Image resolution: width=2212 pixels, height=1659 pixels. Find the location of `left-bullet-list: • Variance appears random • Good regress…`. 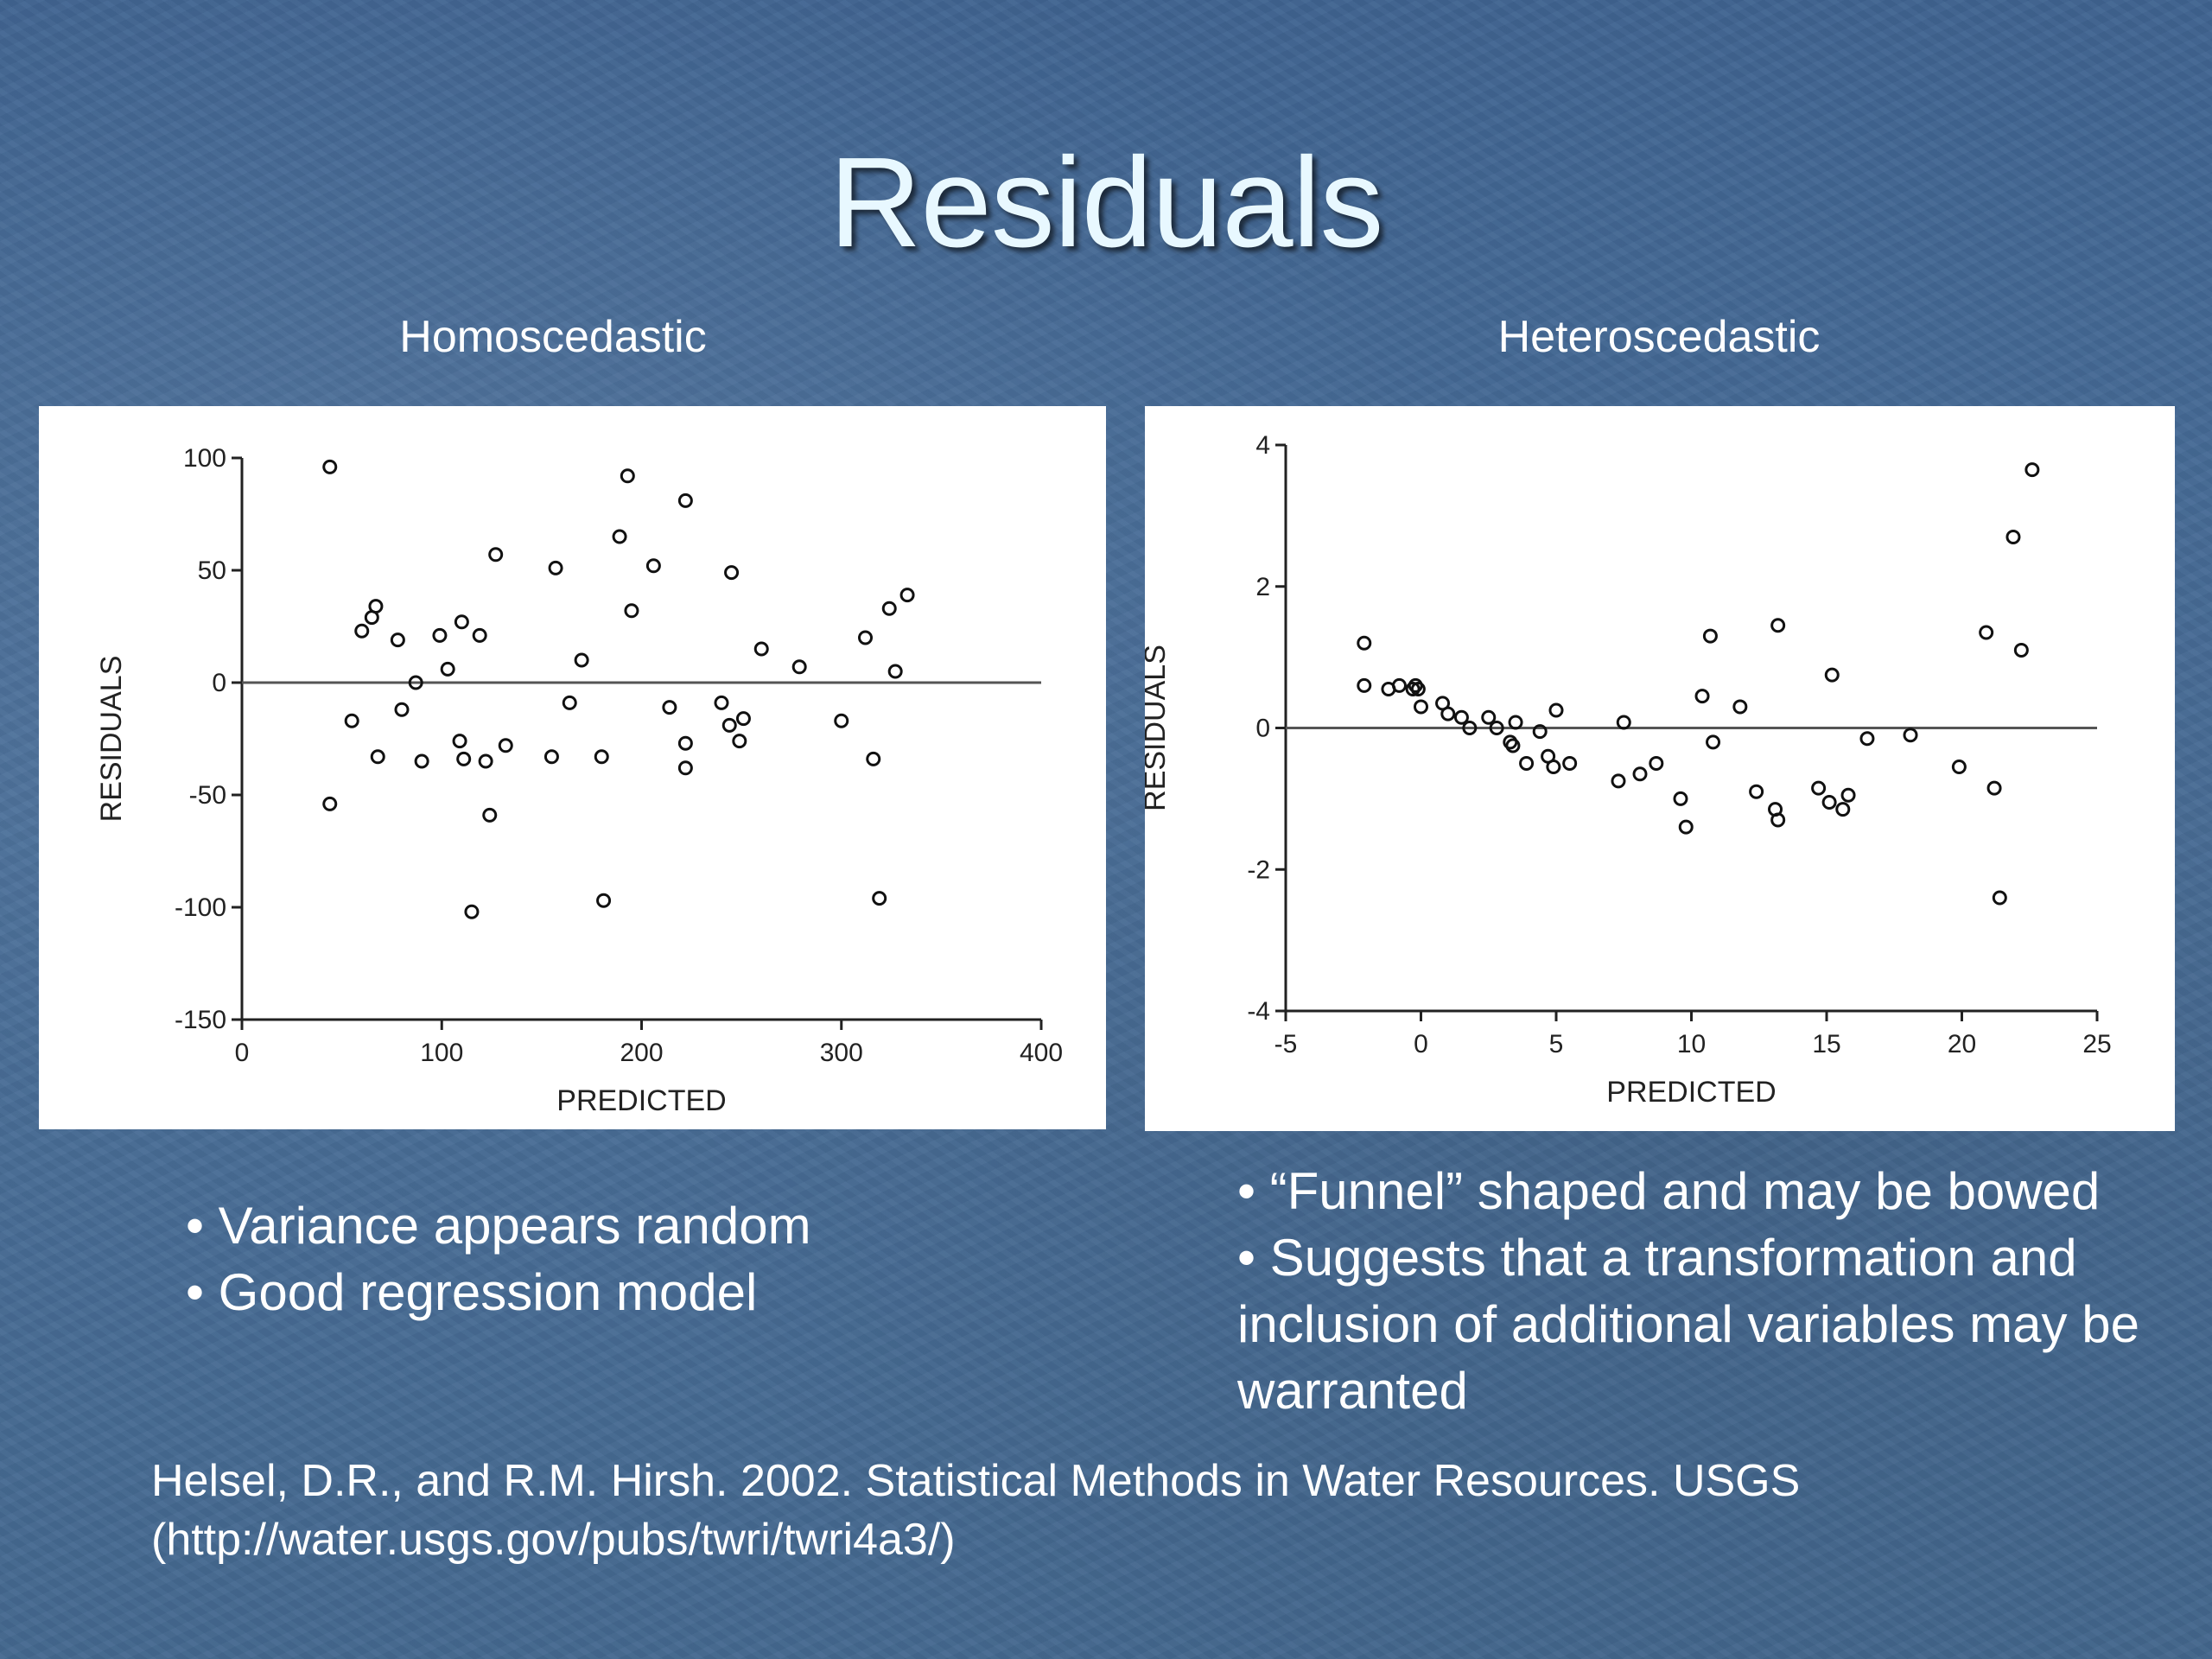

left-bullet-list: • Variance appears random • Good regress… is located at coordinates (618, 1258).